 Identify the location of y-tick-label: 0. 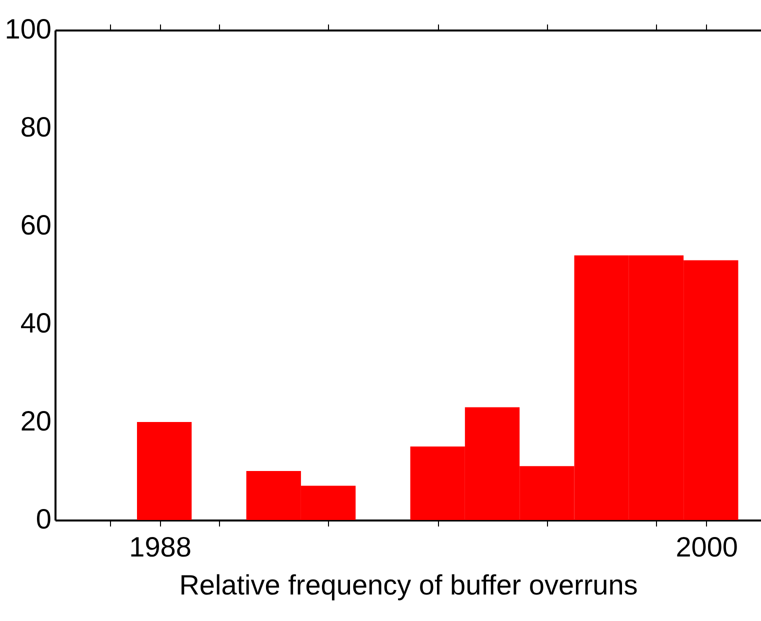
(44, 519).